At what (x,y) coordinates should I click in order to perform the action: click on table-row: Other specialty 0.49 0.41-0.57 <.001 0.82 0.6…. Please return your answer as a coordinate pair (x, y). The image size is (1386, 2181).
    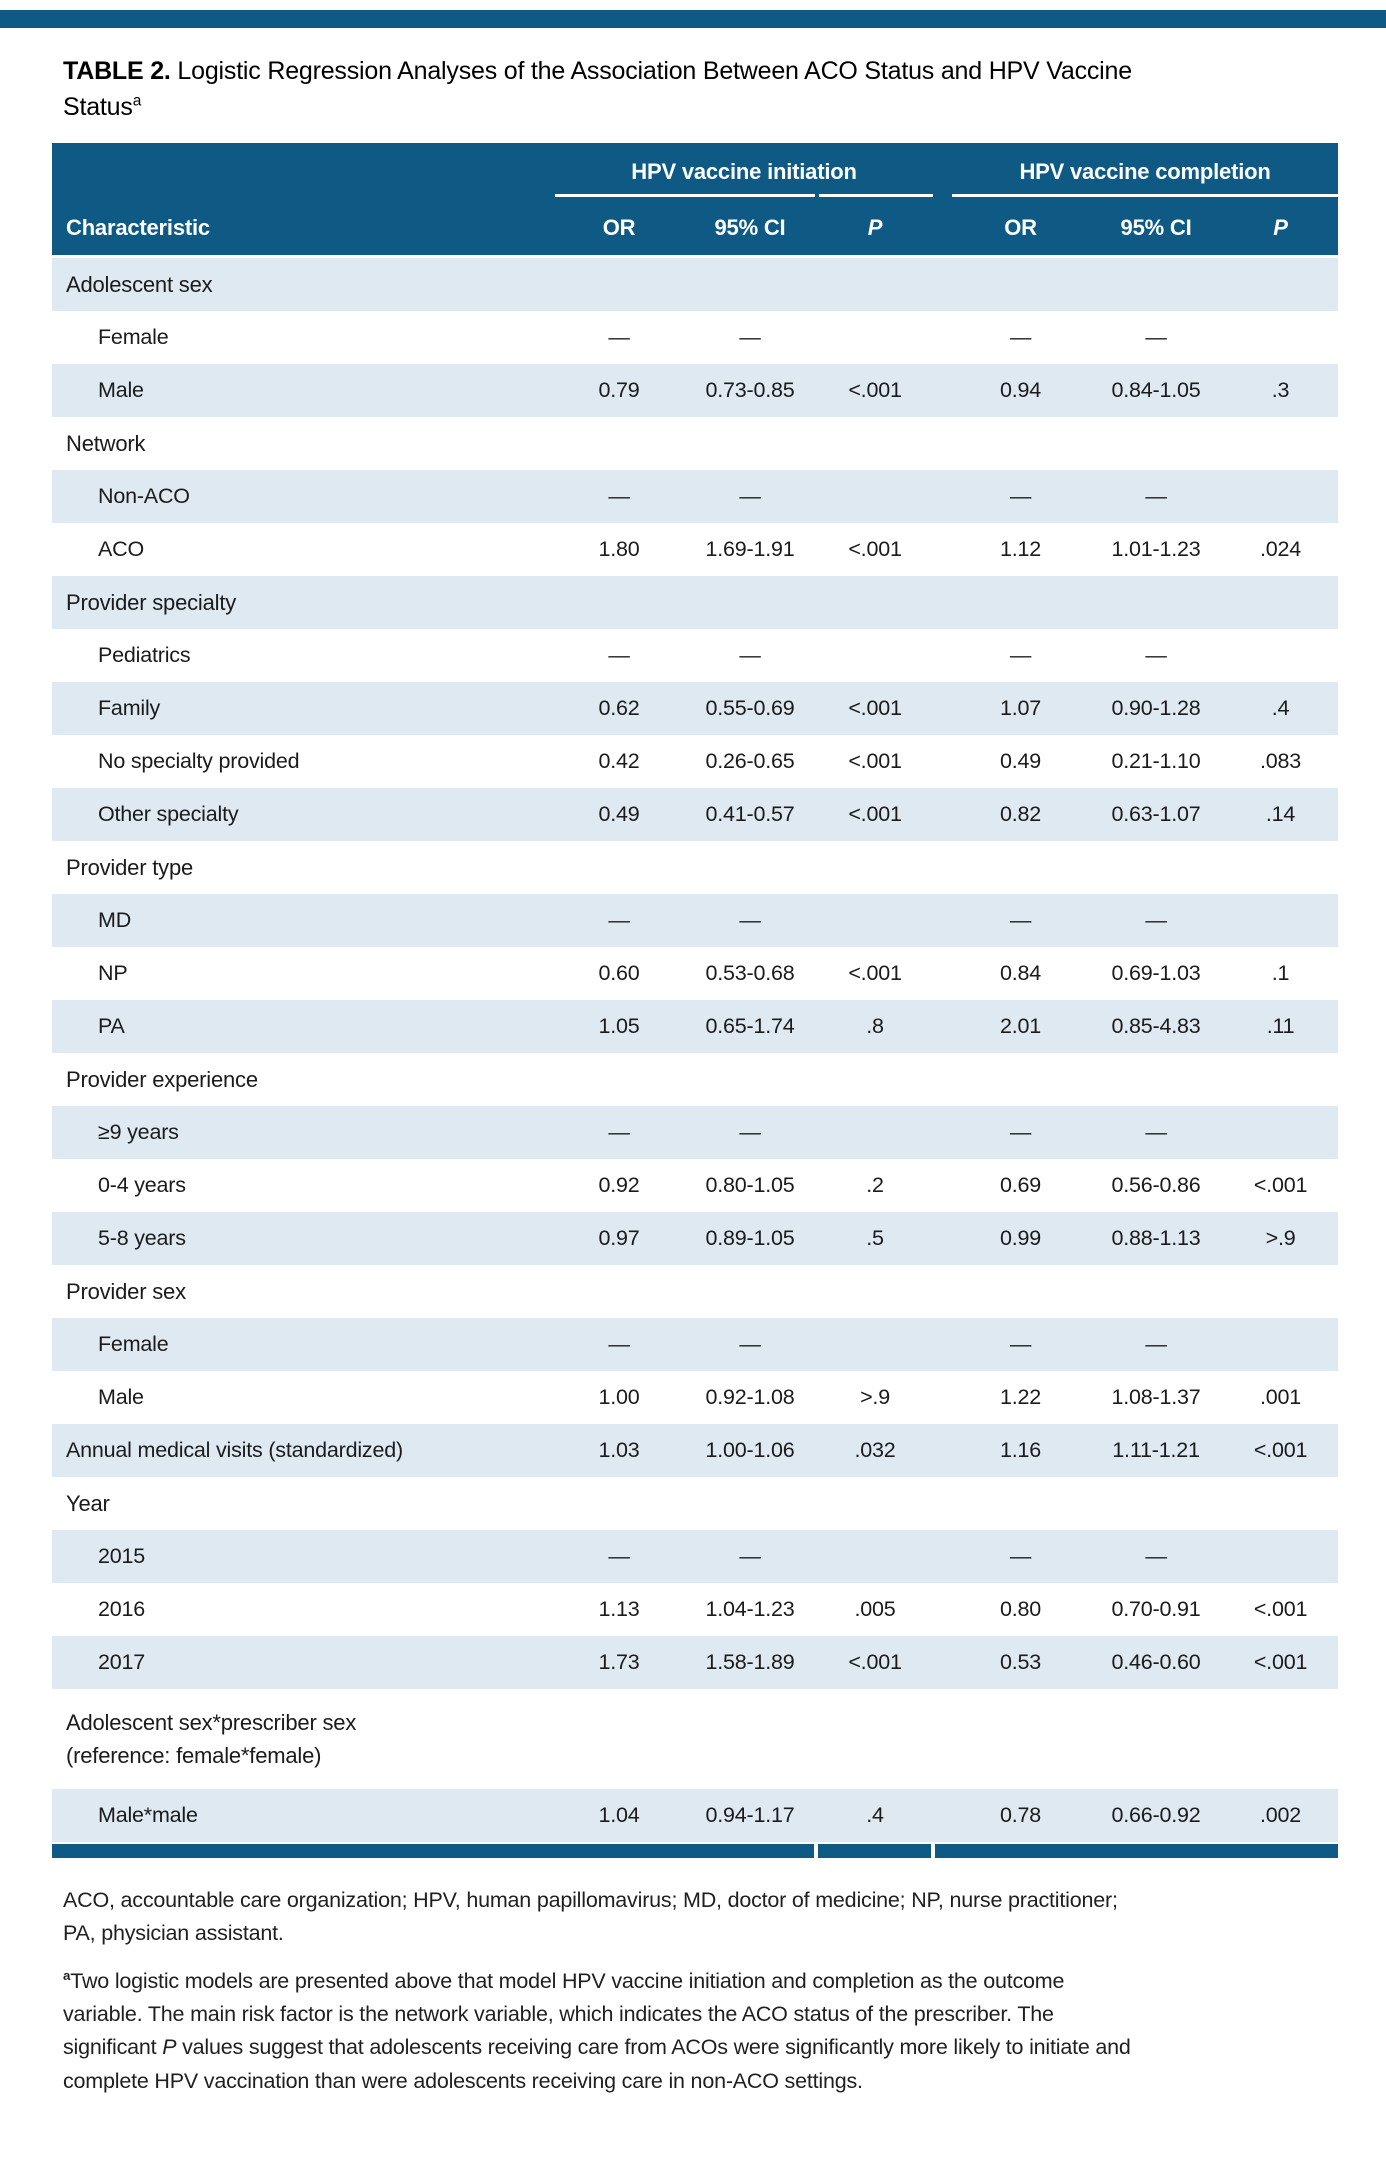
    Looking at the image, I should click on (695, 814).